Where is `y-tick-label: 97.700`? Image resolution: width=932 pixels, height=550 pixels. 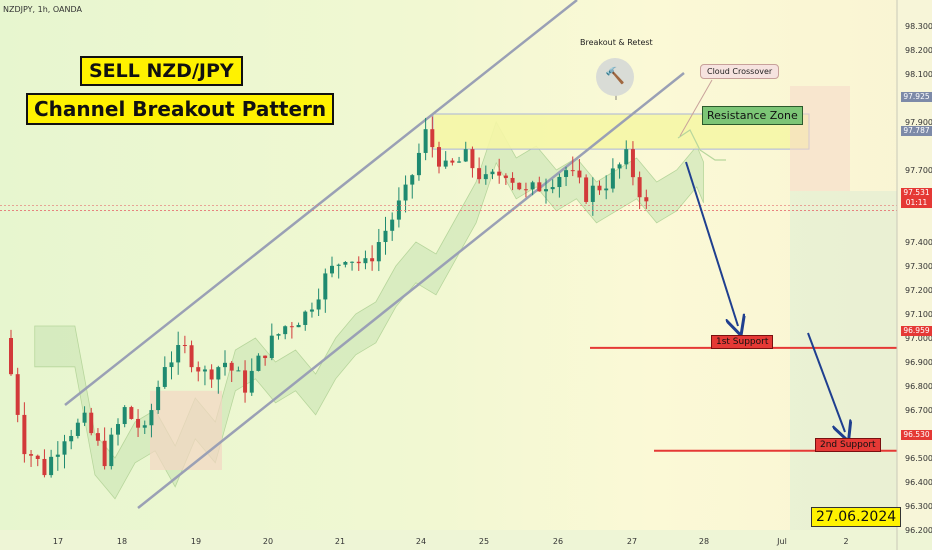
y-tick-label: 97.700 is located at coordinates (918, 170).